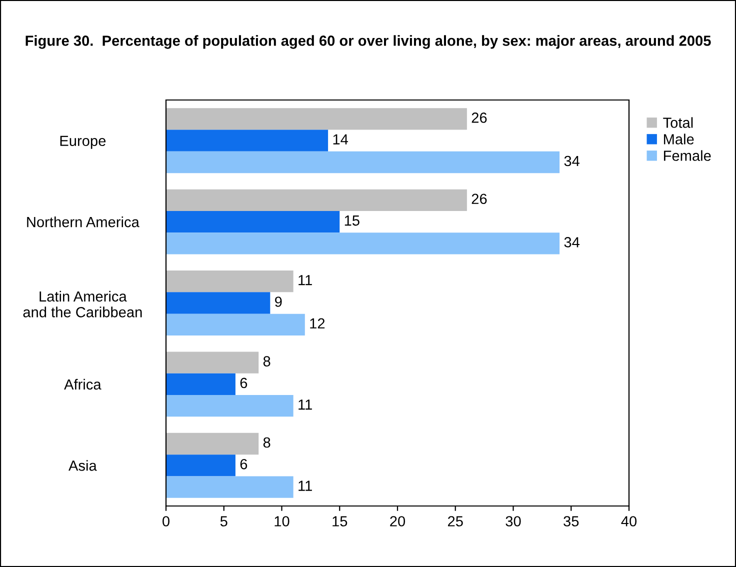 The image size is (736, 567). I want to click on x-tick-label: 20, so click(398, 521).